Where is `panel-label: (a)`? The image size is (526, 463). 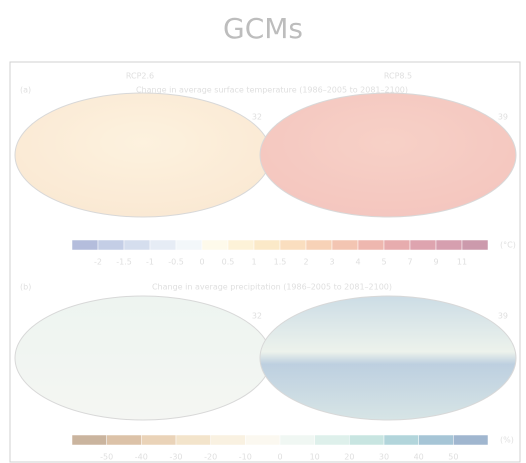
panel-label: (a) is located at coordinates (25, 90).